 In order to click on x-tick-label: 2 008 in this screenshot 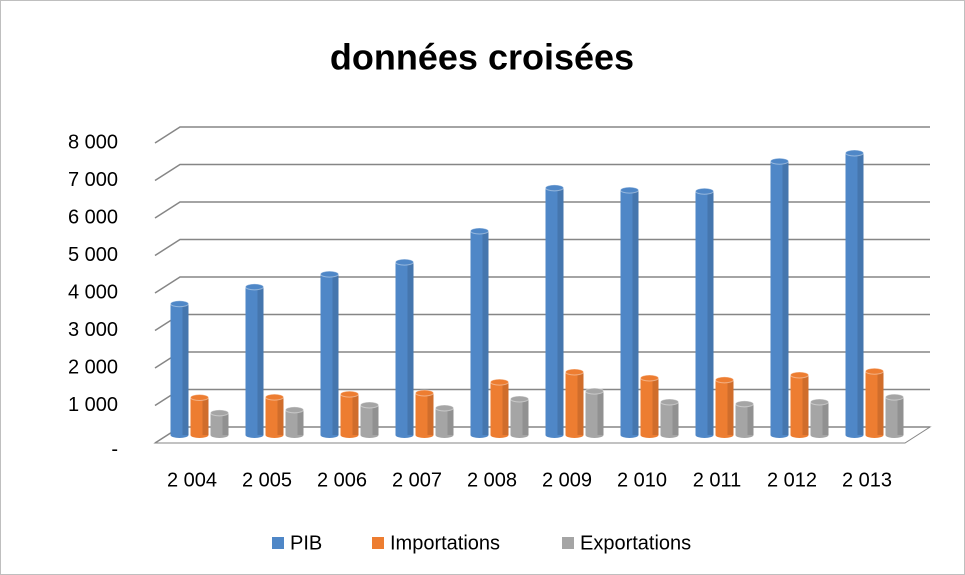, I will do `click(492, 480)`.